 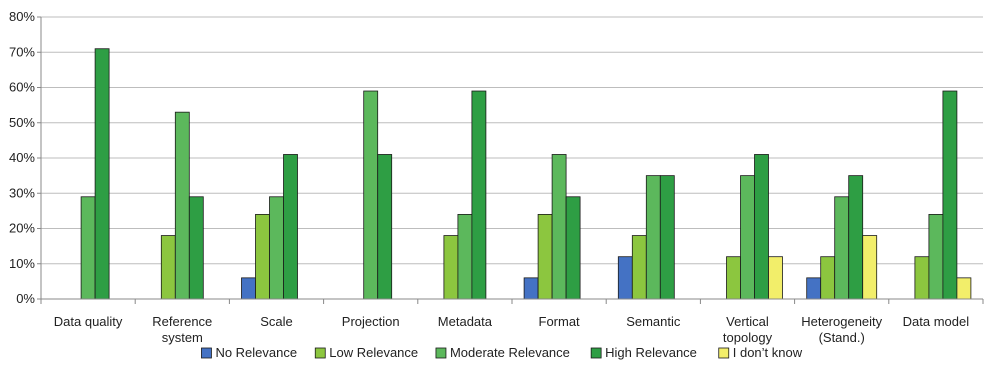 What do you see at coordinates (651, 352) in the screenshot?
I see `legend-label: High Relevance` at bounding box center [651, 352].